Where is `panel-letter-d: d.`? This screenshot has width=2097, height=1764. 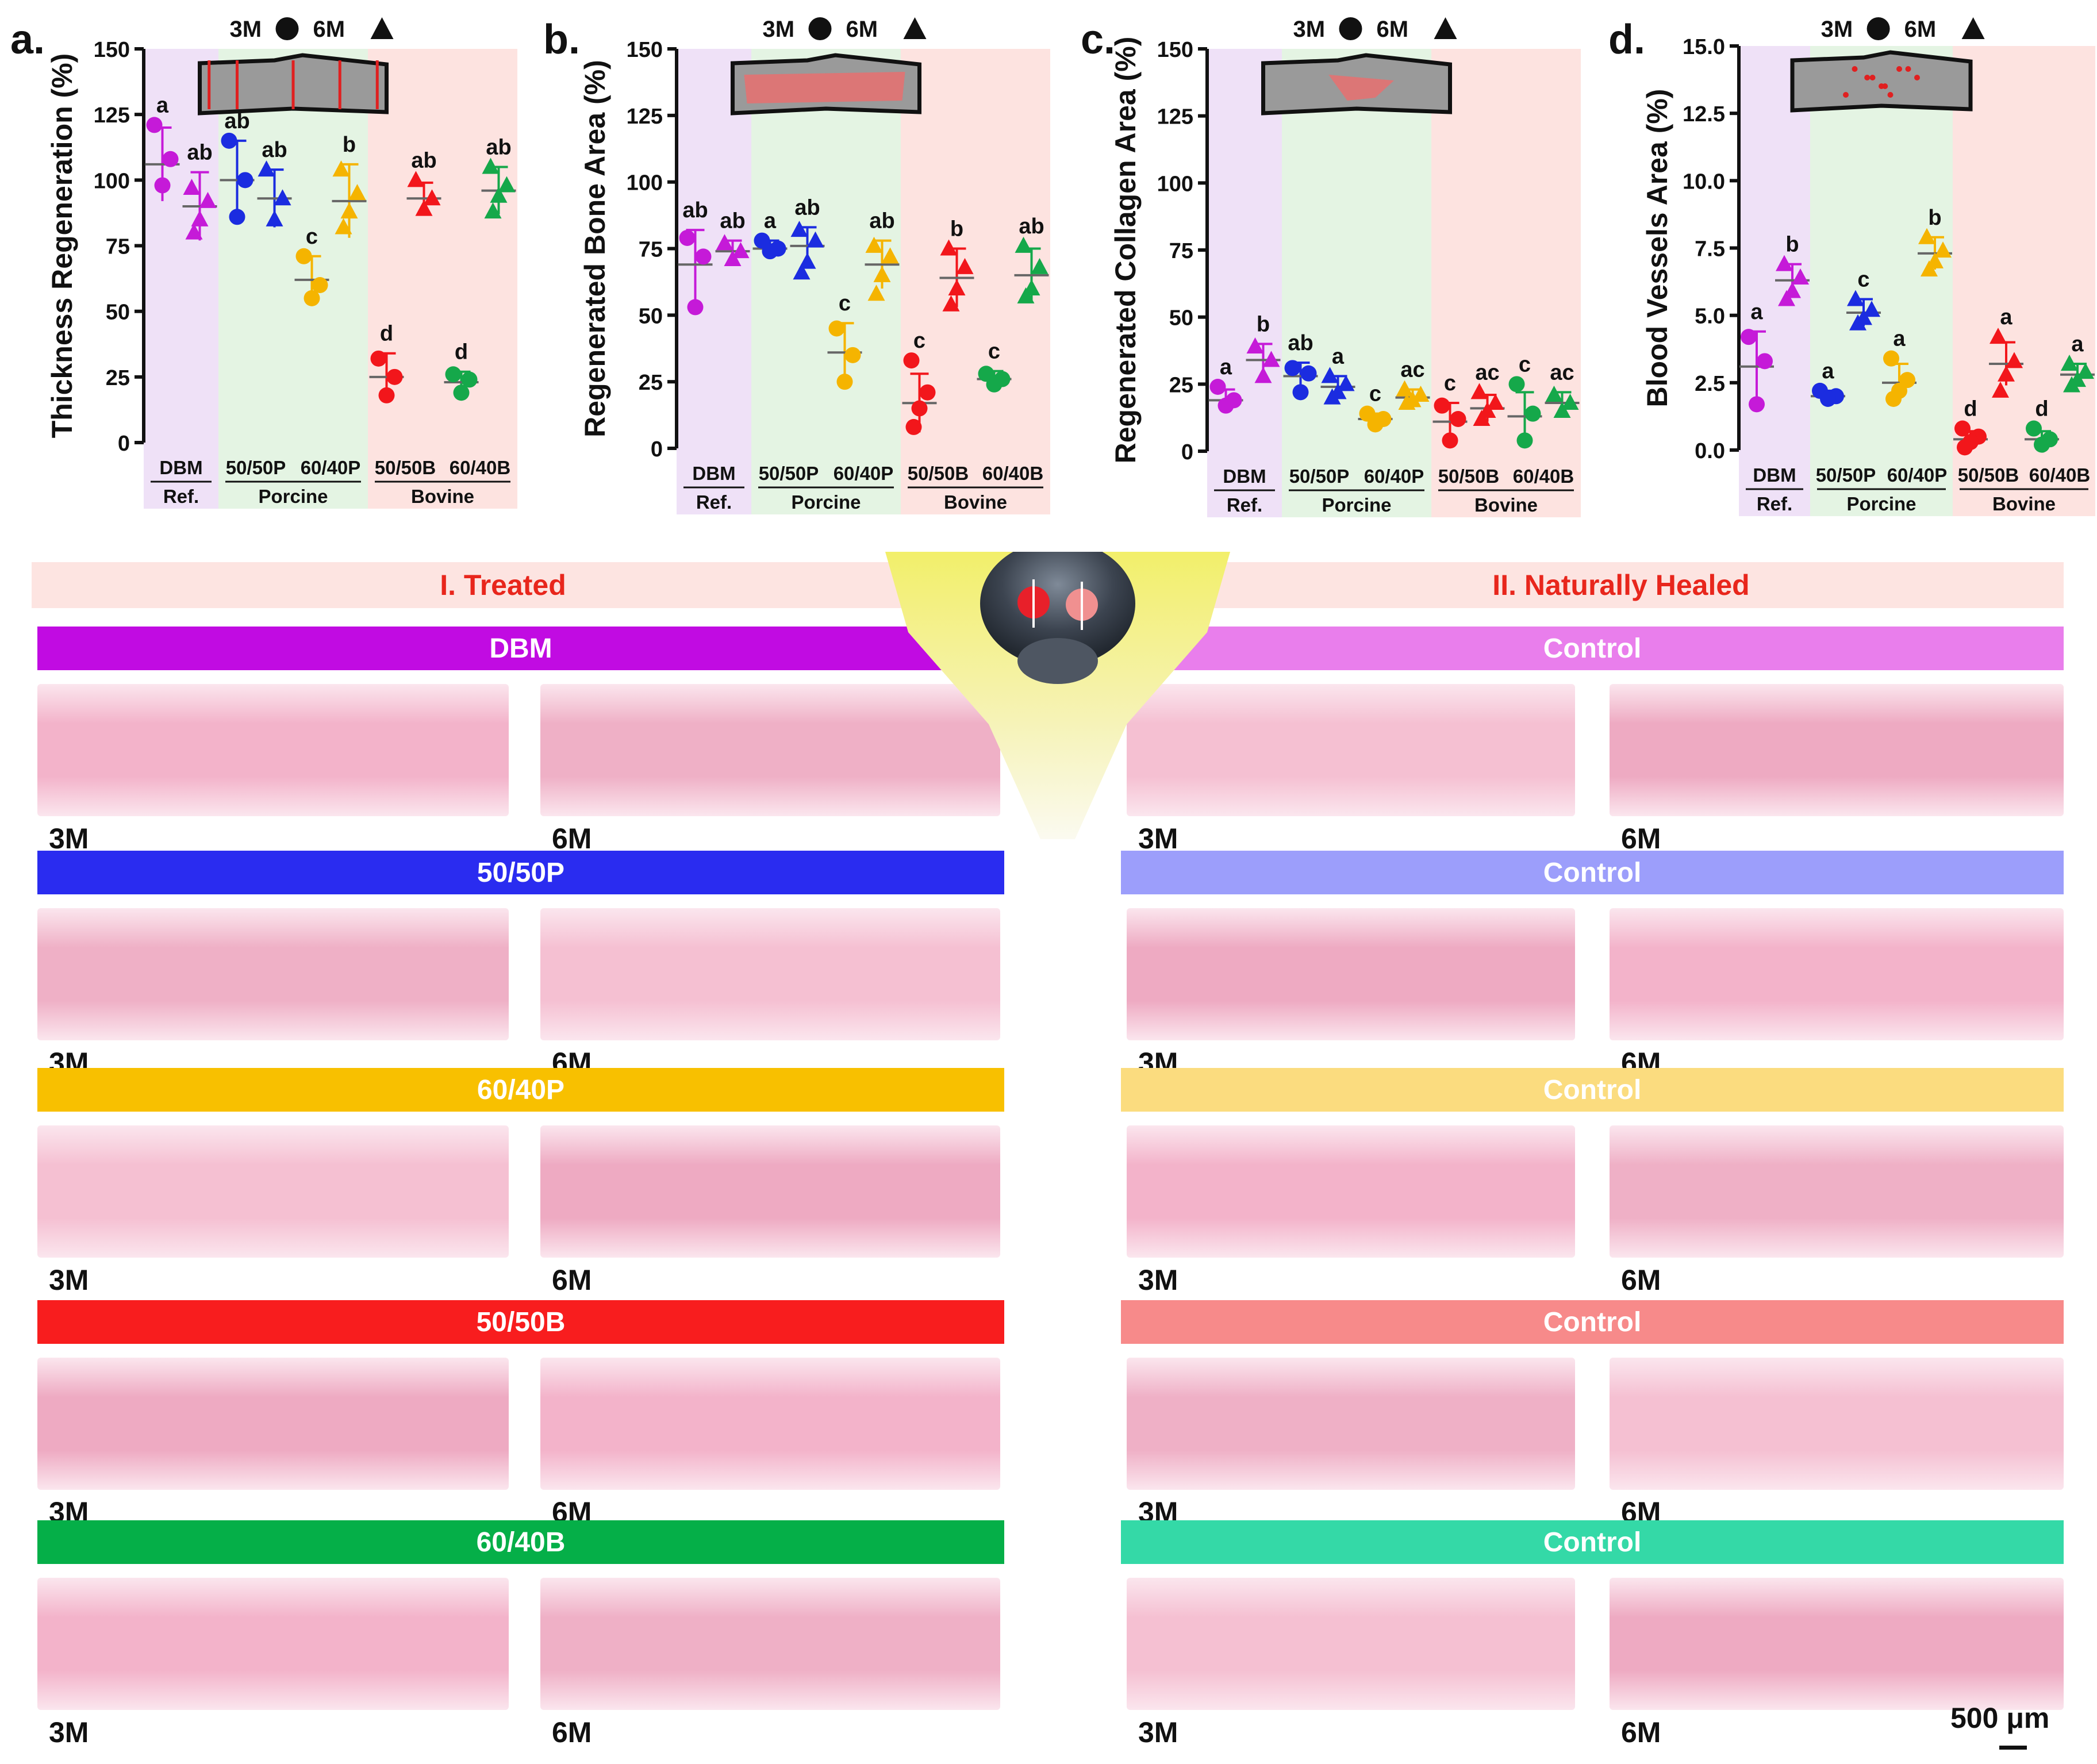 panel-letter-d: d. is located at coordinates (1626, 40).